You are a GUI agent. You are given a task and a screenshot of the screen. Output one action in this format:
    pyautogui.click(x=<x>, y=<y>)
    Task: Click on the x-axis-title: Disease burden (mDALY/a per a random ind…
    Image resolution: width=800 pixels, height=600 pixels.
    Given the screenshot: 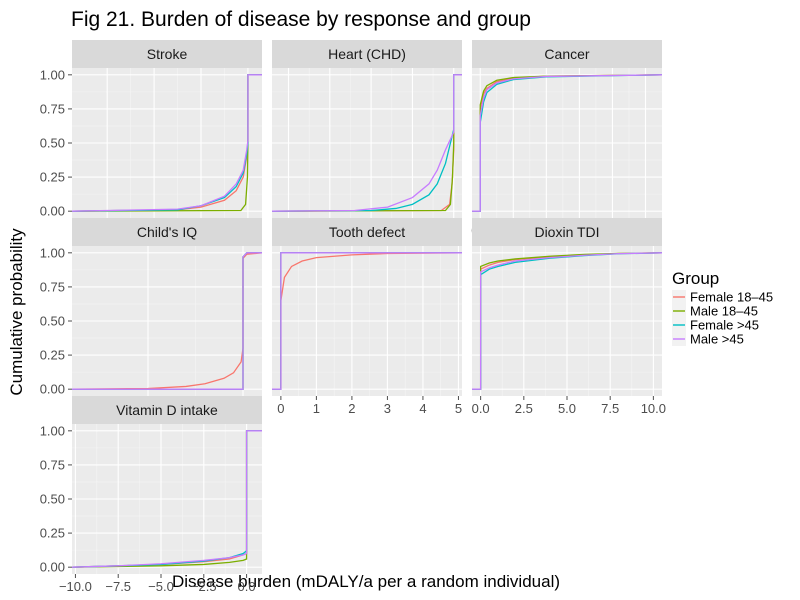 What is the action you would take?
    pyautogui.click(x=366, y=581)
    